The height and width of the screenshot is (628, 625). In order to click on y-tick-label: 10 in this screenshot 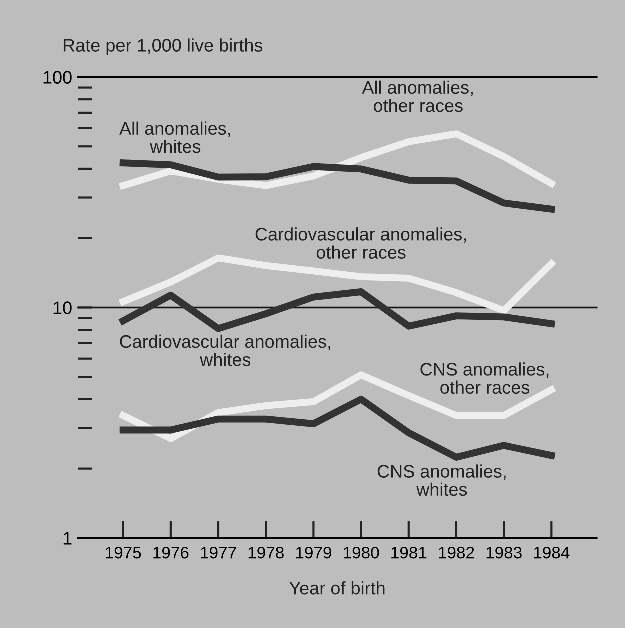, I will do `click(63, 308)`.